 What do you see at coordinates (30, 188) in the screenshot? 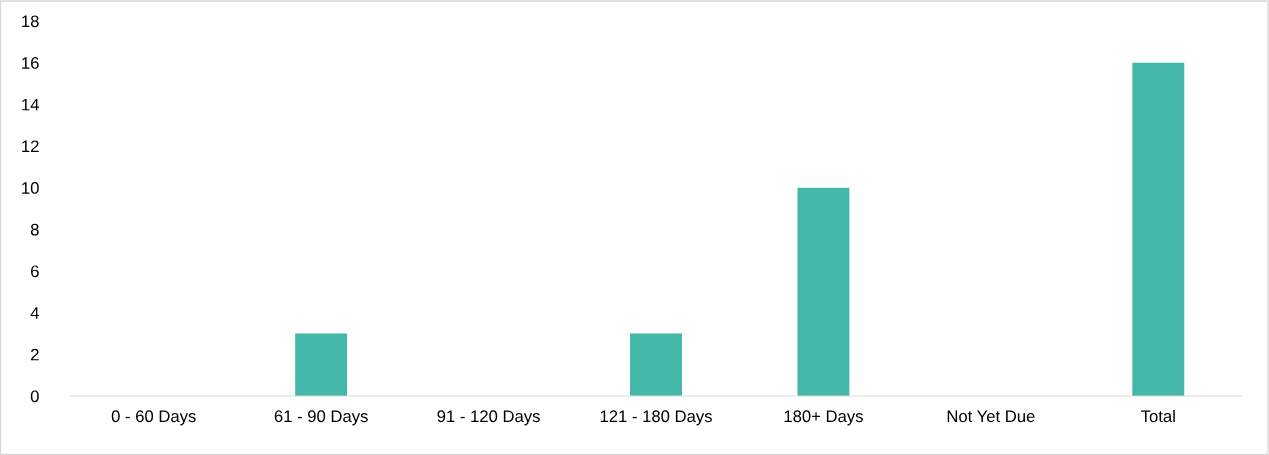
I see `y-tick-label: 10` at bounding box center [30, 188].